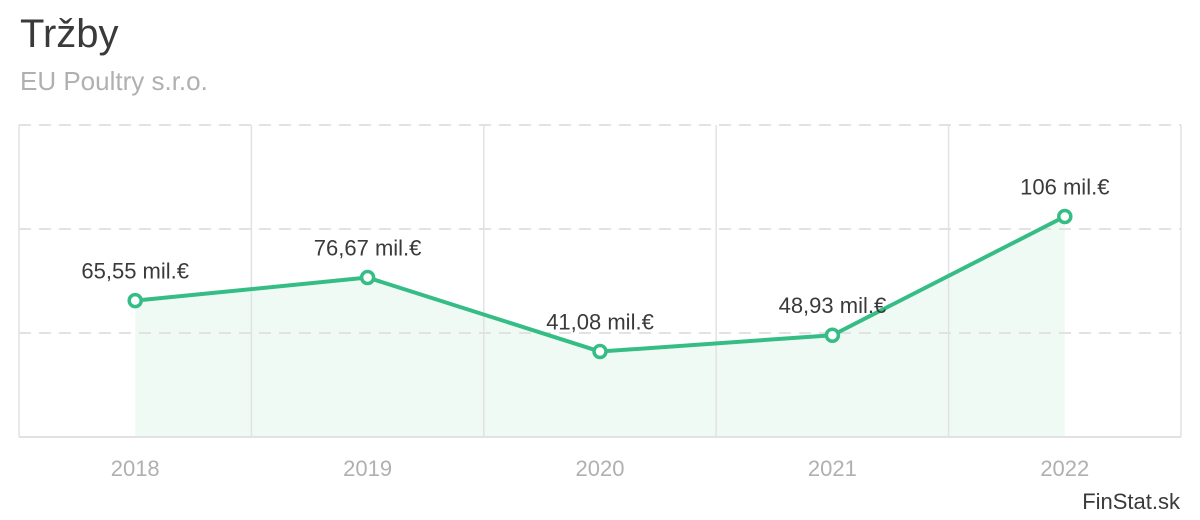  I want to click on chart-title: Tržby, so click(69, 34).